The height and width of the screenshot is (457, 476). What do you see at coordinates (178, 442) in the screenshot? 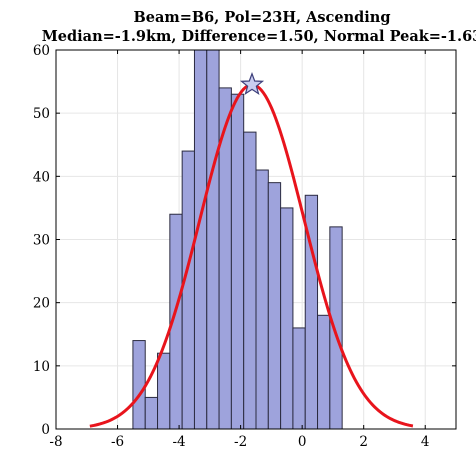
I see `x-tick-label: -4` at bounding box center [178, 442].